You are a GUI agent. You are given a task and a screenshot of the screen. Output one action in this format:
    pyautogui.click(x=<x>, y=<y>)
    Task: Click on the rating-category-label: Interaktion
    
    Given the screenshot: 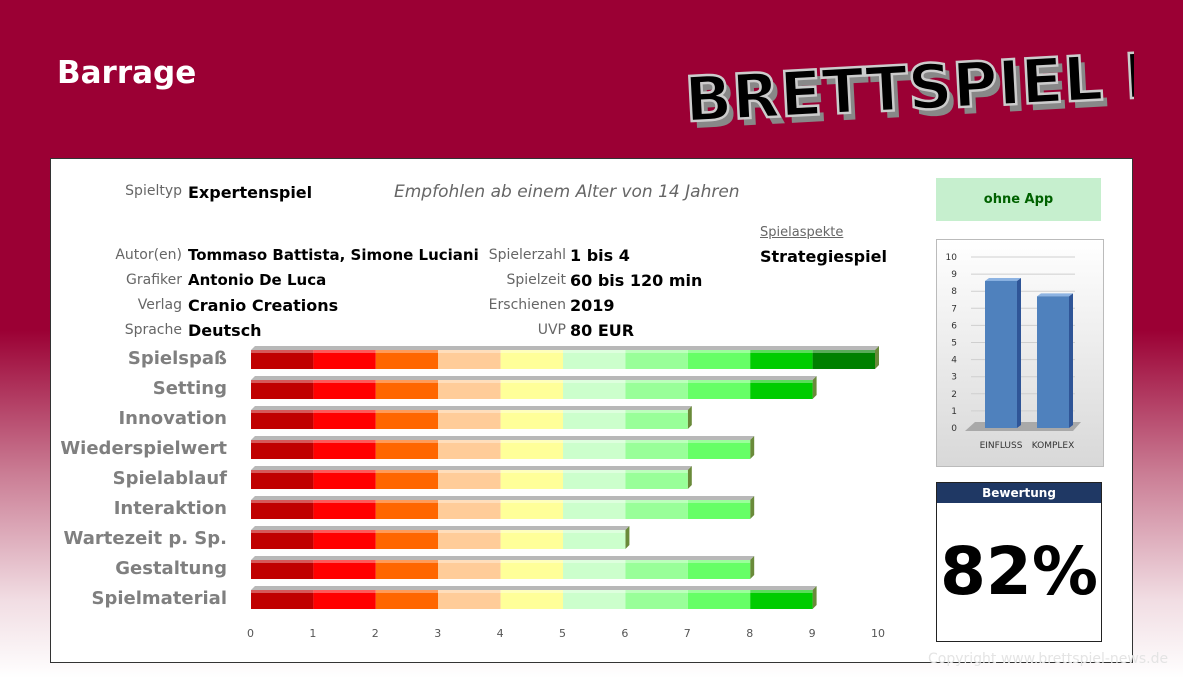 What is the action you would take?
    pyautogui.click(x=170, y=508)
    